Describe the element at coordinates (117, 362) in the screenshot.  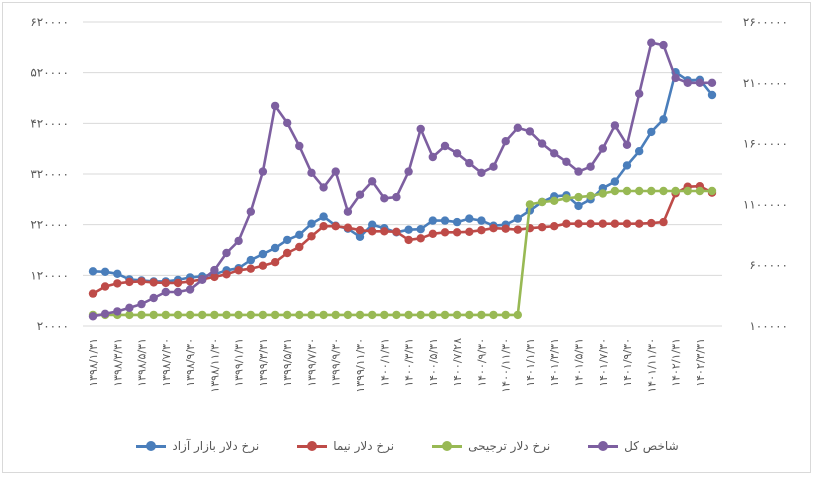
I see `x-tick-label: ۱۳۹۸/۳/۳۱` at that location.